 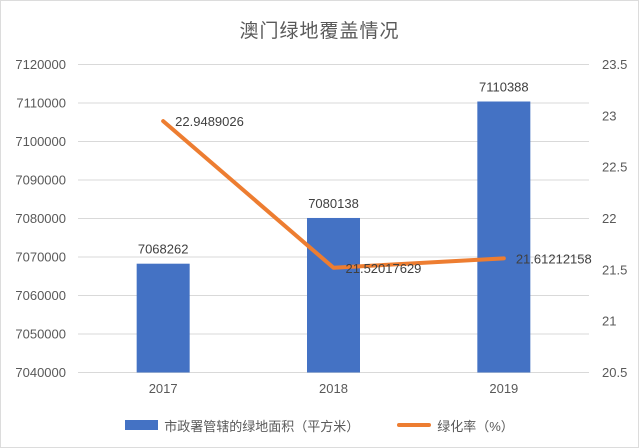 I want to click on left-axis-tick-label: 7120000, so click(x=40, y=64).